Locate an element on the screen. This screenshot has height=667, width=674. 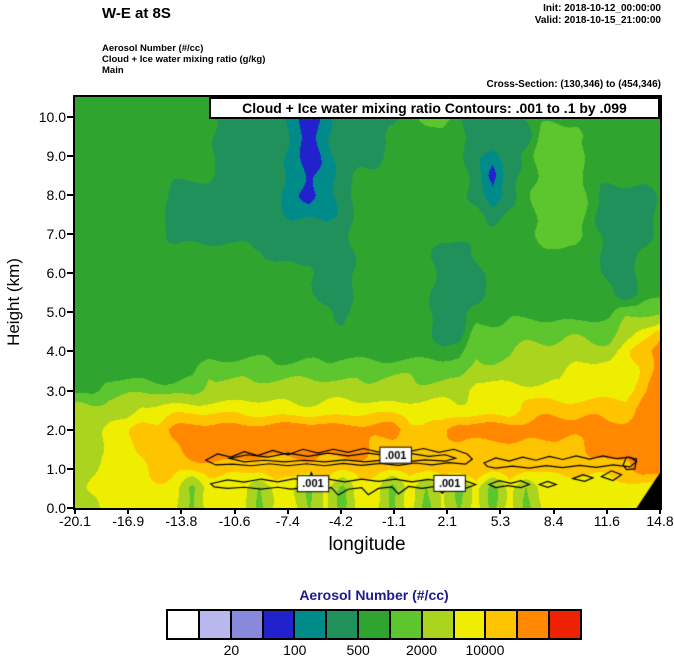
colorbar-tick-label: 500 is located at coordinates (358, 650).